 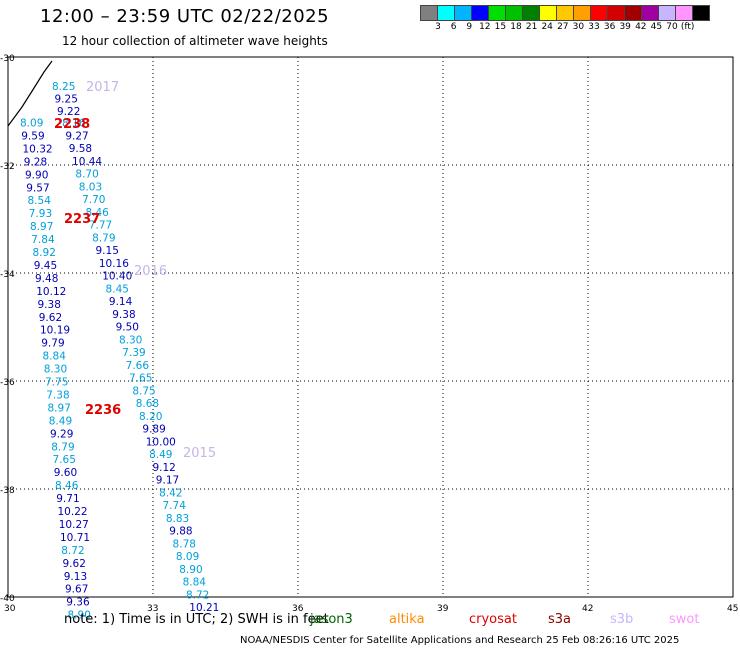 I want to click on wave-height-value: 9.67, so click(x=76, y=590).